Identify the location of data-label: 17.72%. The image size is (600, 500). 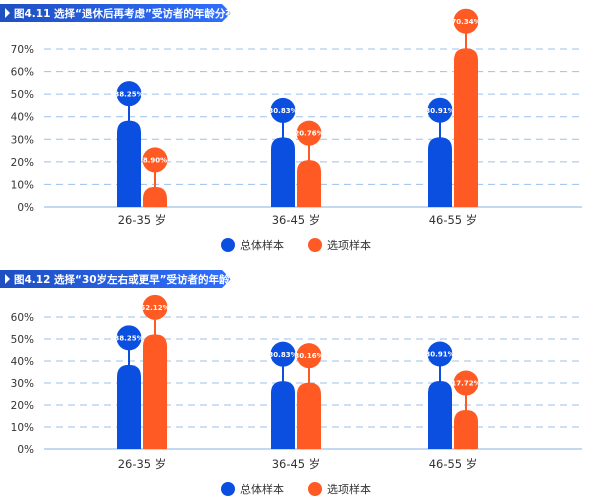
(465, 384).